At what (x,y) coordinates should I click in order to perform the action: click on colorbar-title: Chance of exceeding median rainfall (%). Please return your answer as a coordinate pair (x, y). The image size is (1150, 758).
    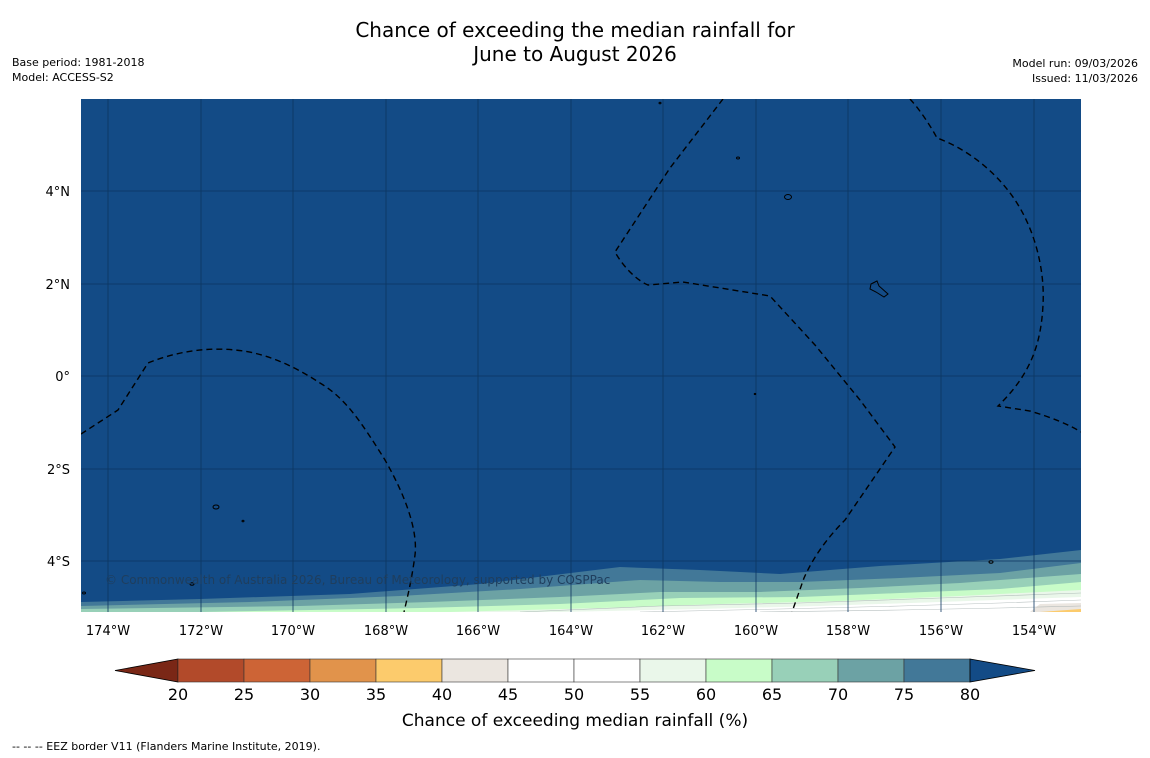
    Looking at the image, I should click on (575, 721).